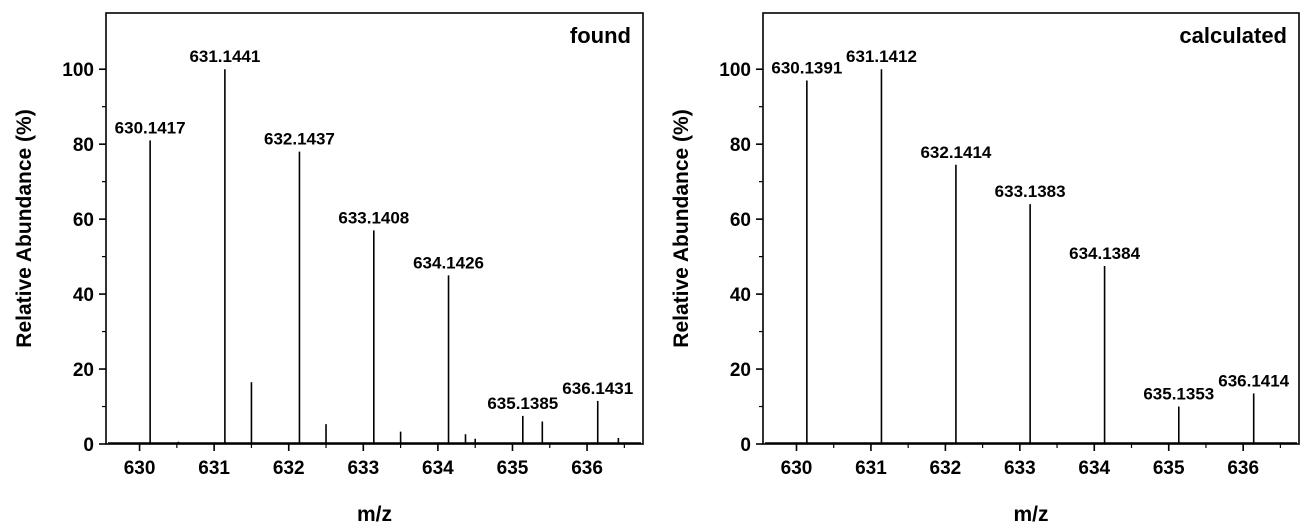 Image resolution: width=1302 pixels, height=525 pixels. What do you see at coordinates (946, 468) in the screenshot?
I see `chart-1-x-tick-label-2: 632` at bounding box center [946, 468].